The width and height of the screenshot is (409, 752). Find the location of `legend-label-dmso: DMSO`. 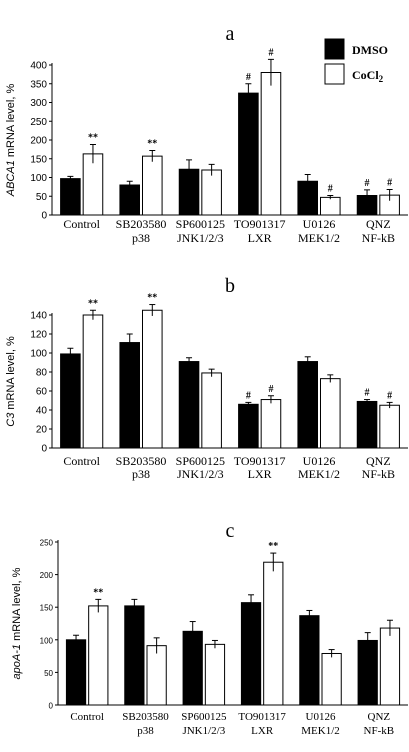

legend-label-dmso: DMSO is located at coordinates (370, 50).